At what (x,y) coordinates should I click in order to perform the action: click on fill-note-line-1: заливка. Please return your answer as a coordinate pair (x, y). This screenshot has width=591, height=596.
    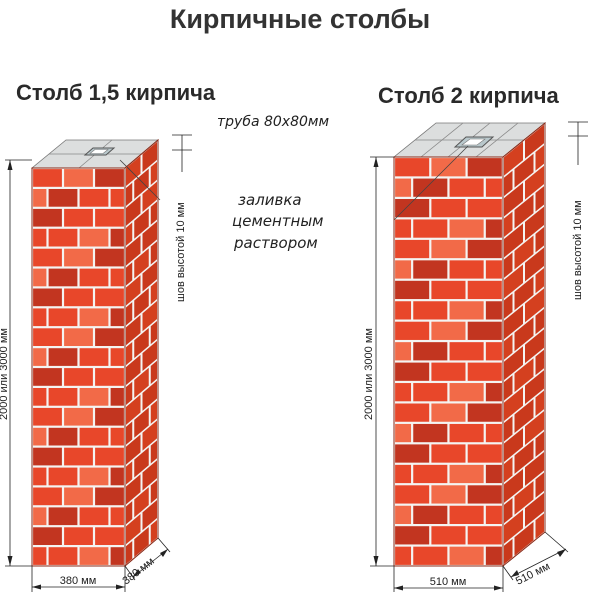
    Looking at the image, I should click on (270, 200).